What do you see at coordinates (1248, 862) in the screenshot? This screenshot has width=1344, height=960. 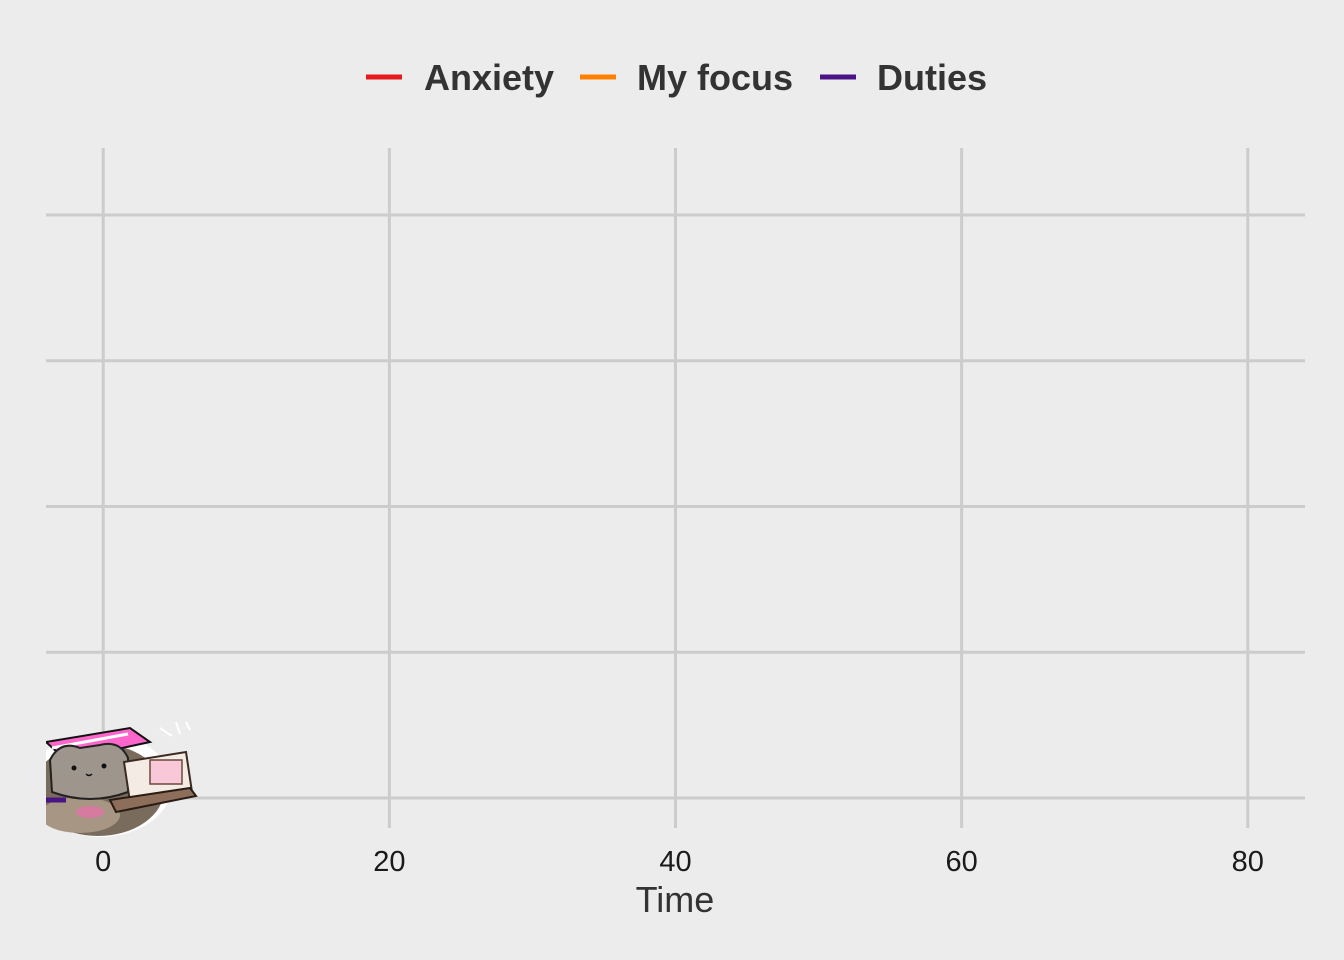 I see `x-tick-label: 80` at bounding box center [1248, 862].